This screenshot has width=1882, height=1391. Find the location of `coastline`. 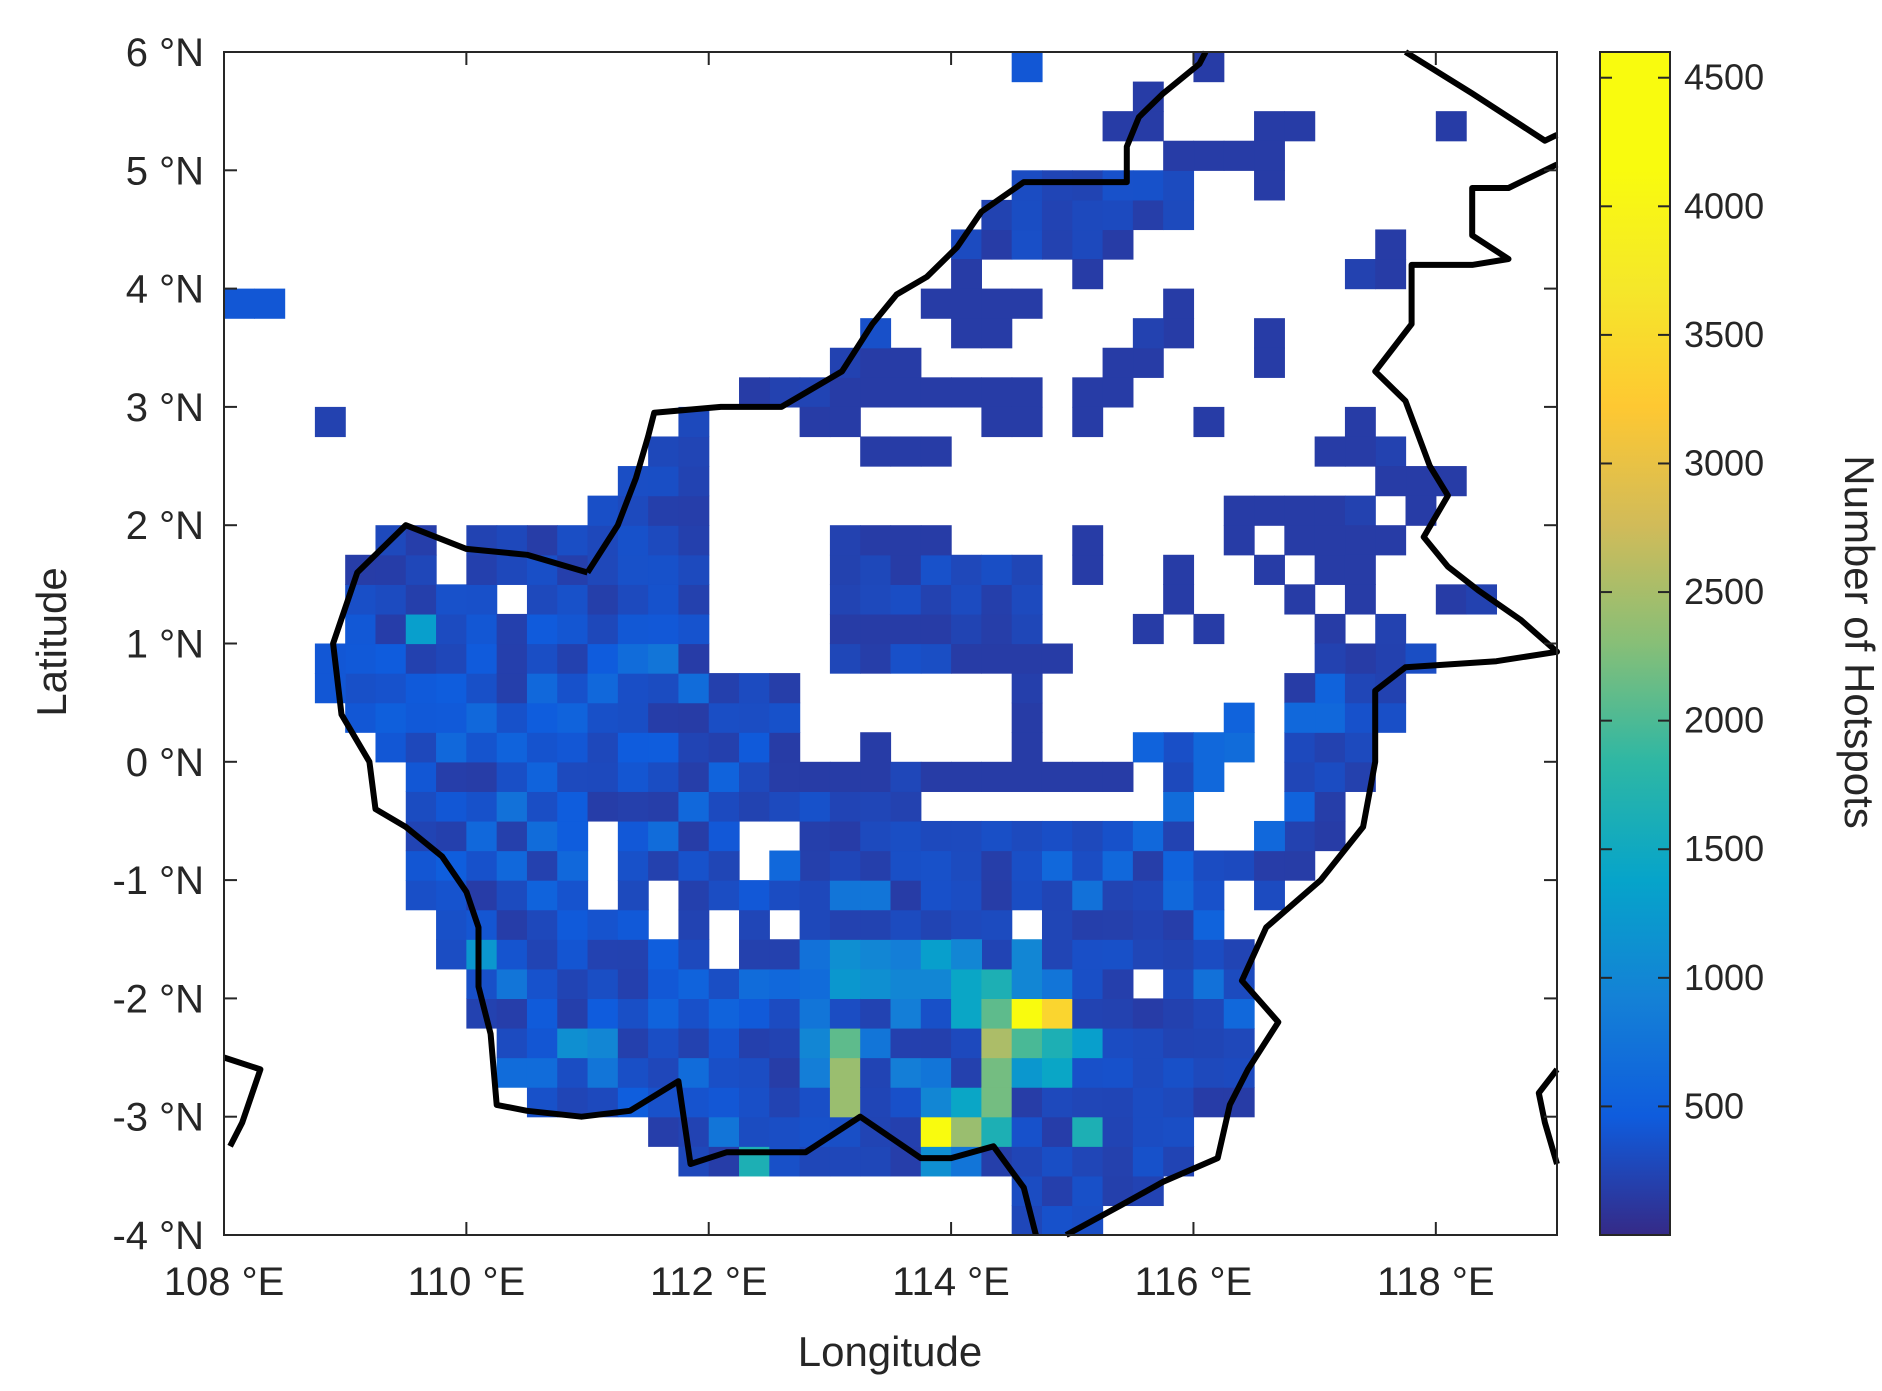

coastline is located at coordinates (243, 1101).